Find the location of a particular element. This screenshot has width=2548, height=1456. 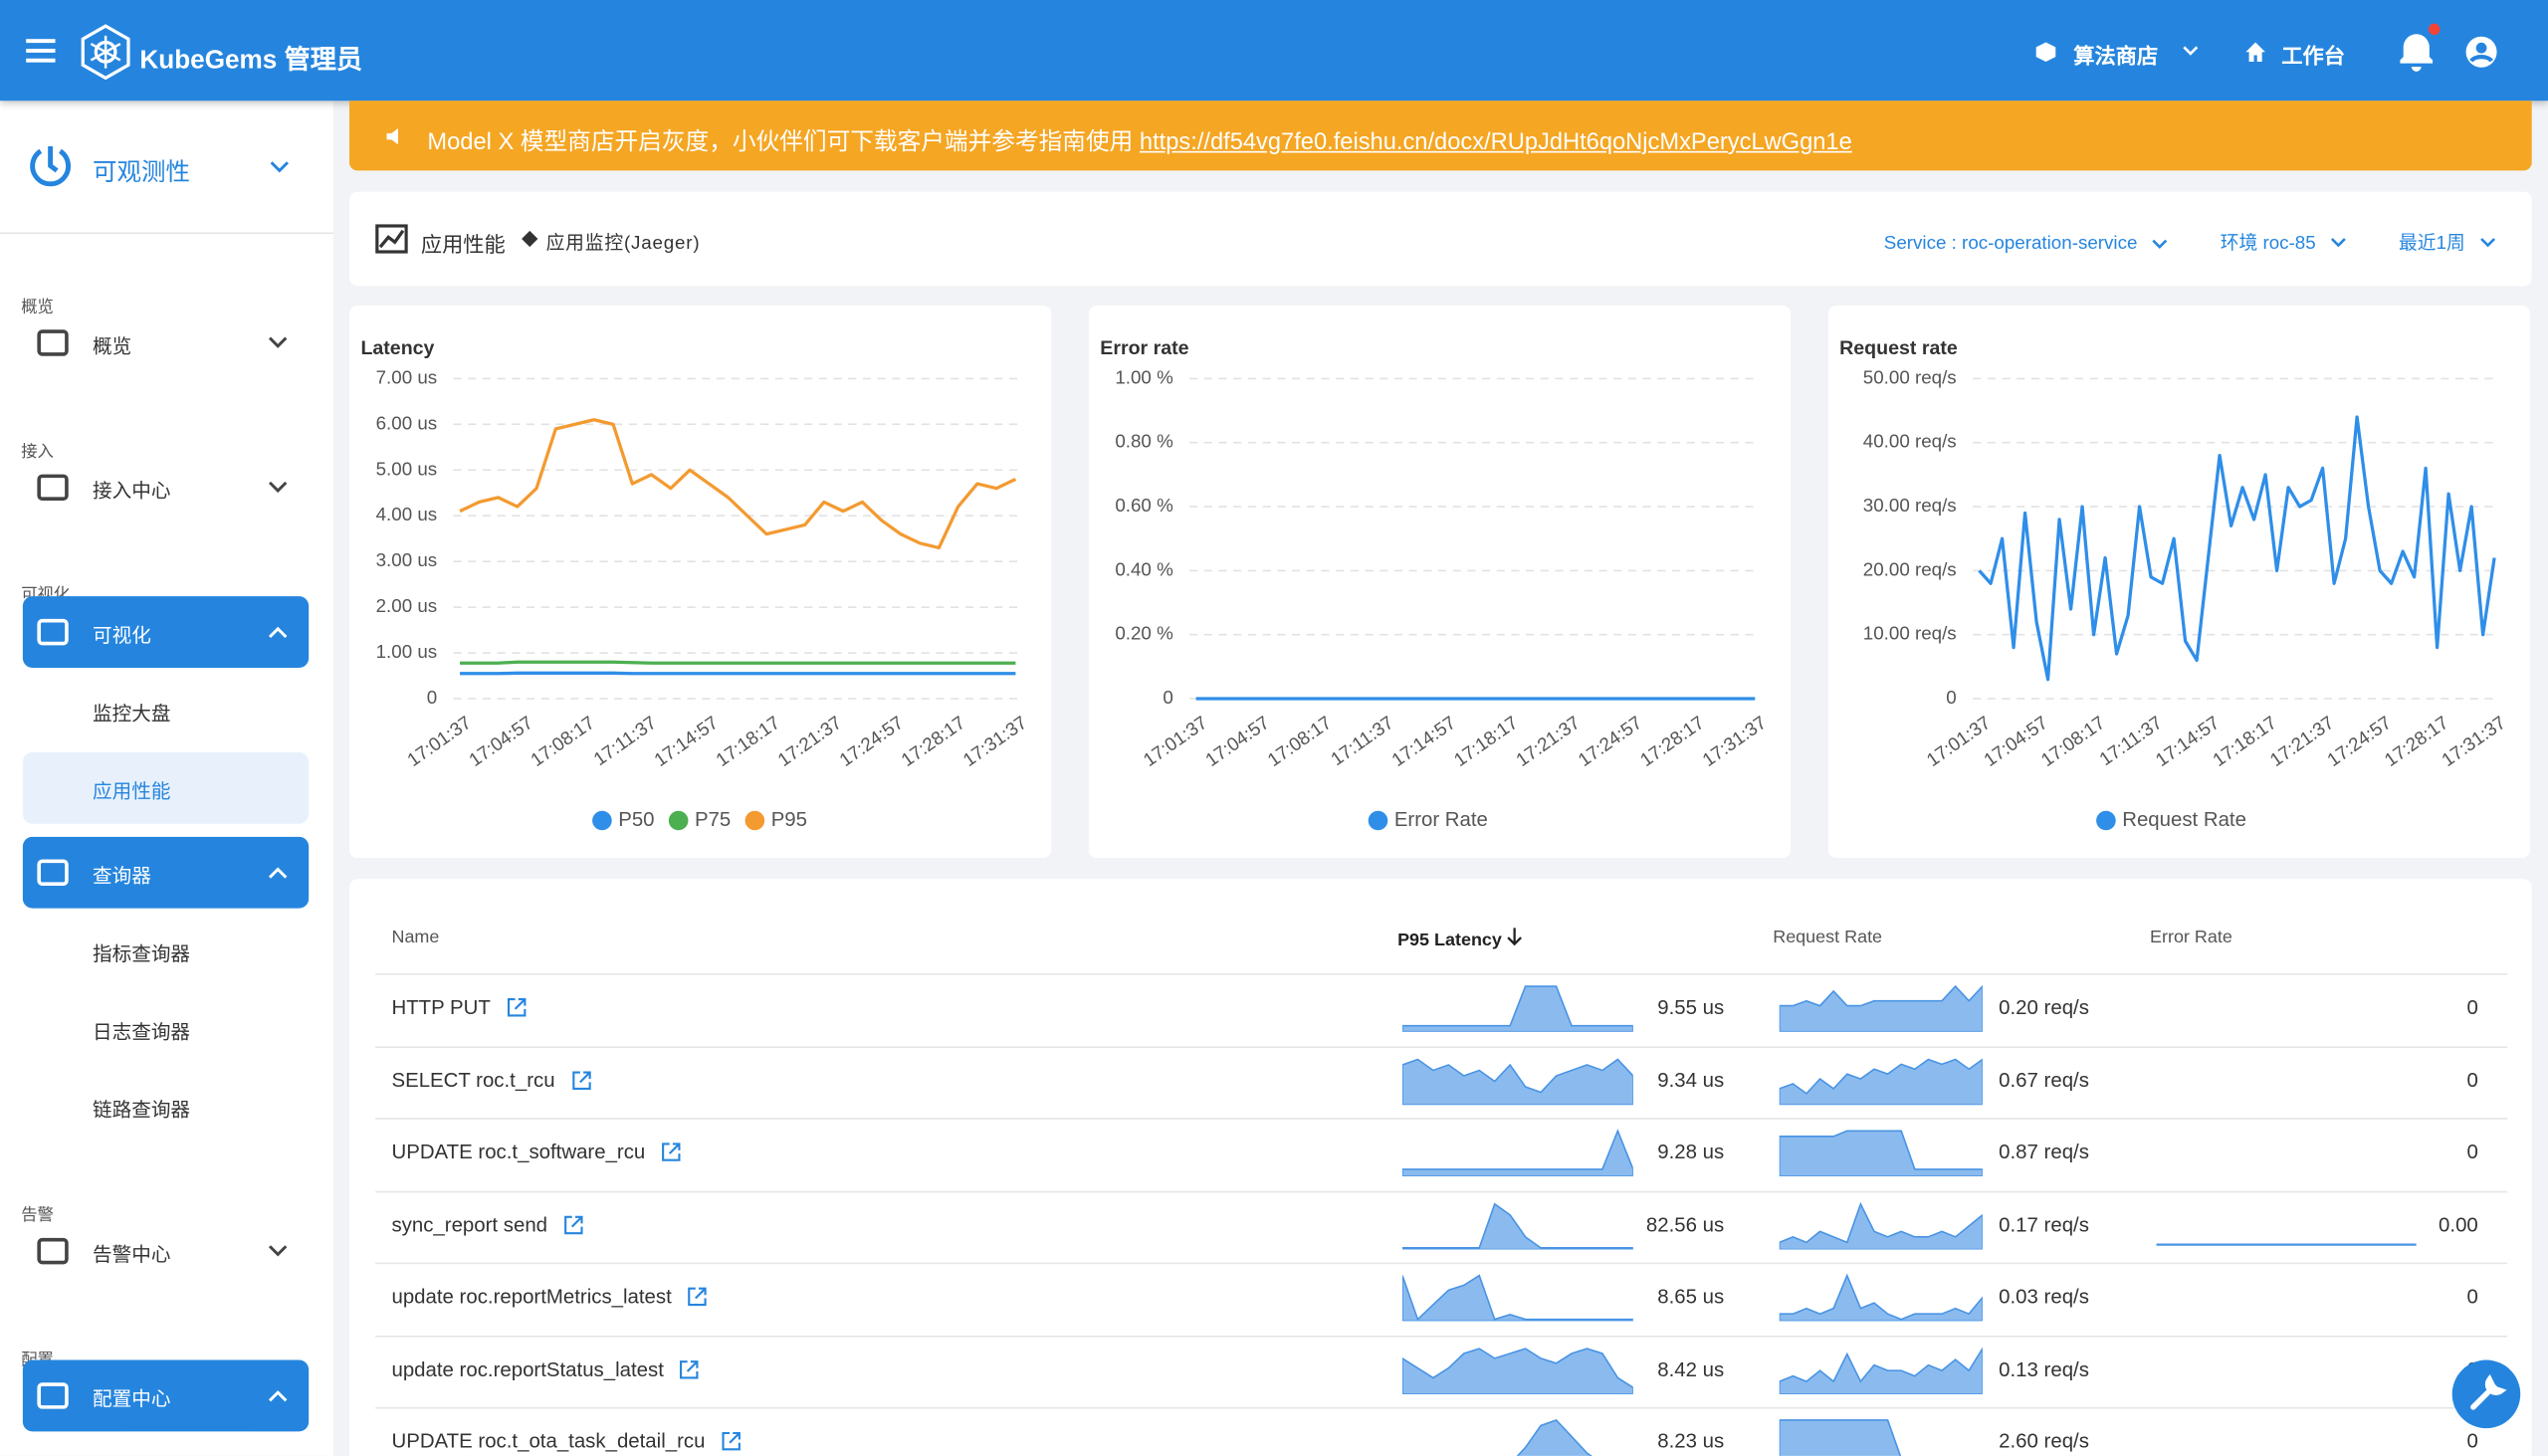

home-icon is located at coordinates (2255, 52).